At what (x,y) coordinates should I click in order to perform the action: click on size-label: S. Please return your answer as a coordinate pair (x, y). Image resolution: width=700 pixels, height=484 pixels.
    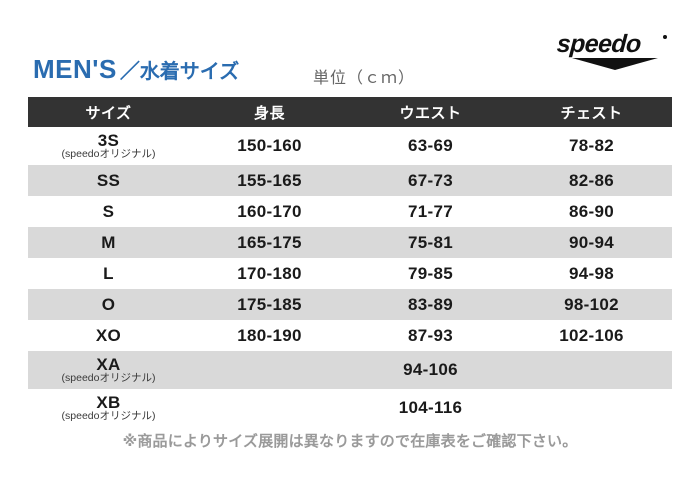
    Looking at the image, I should click on (108, 211).